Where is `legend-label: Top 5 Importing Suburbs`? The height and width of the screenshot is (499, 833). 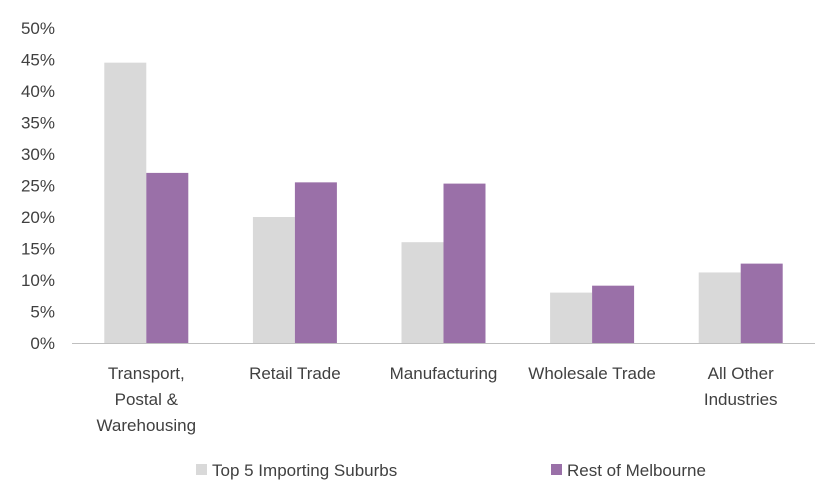
legend-label: Top 5 Importing Suburbs is located at coordinates (304, 470).